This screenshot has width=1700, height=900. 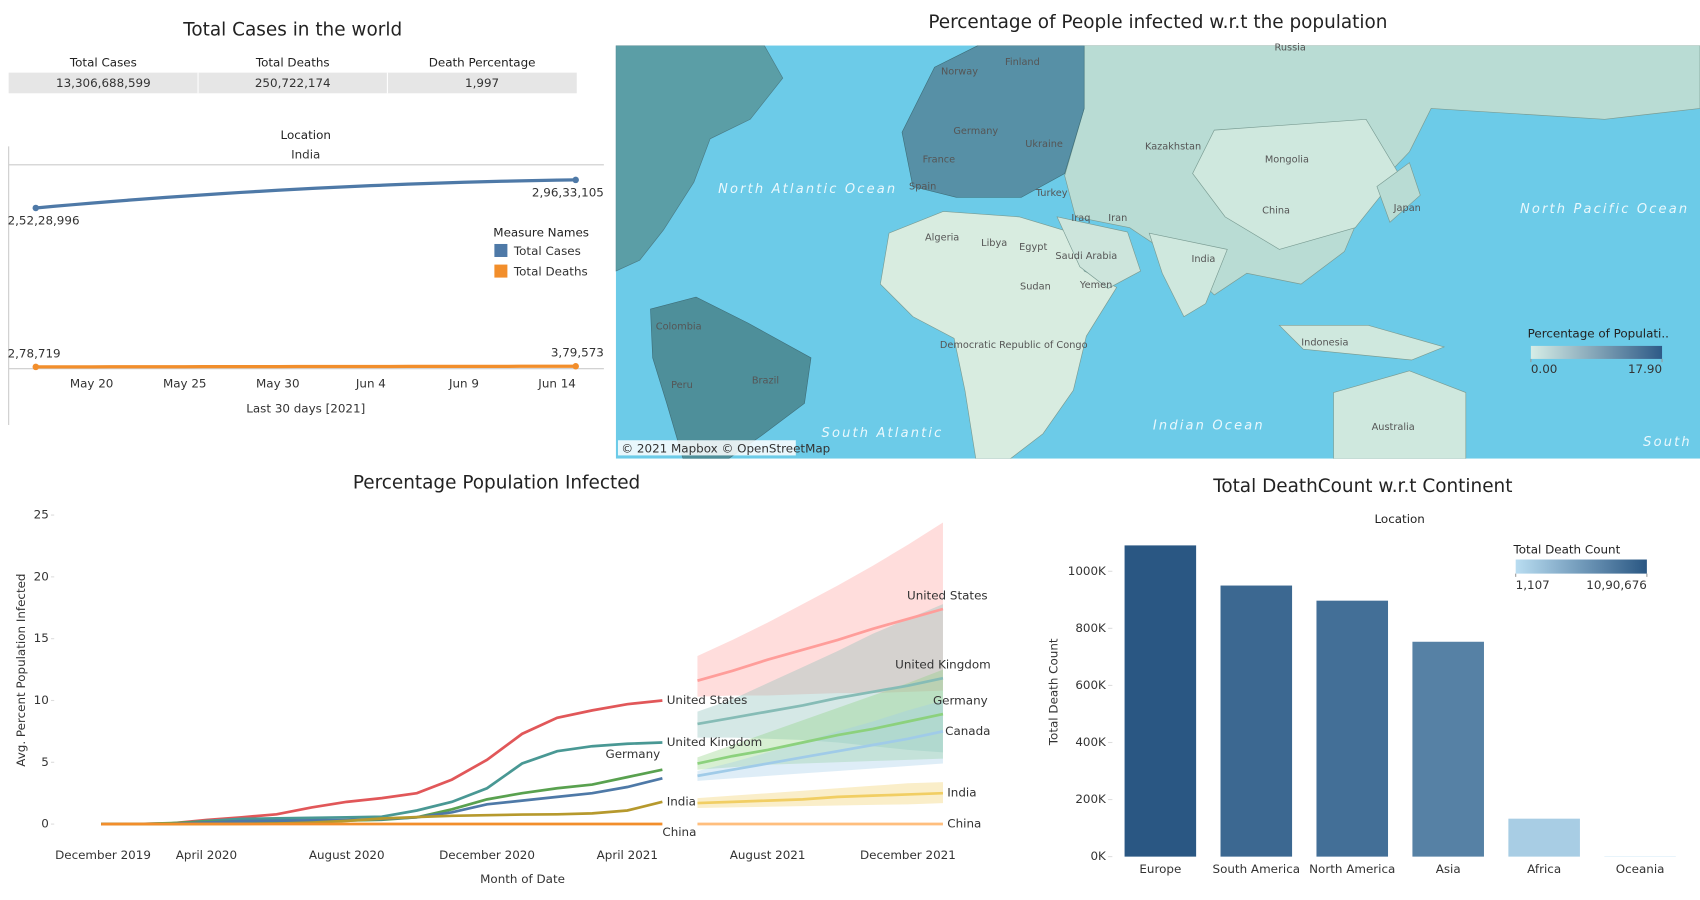 What do you see at coordinates (1616, 585) in the screenshot?
I see `legend-tick-label: 10,90,676` at bounding box center [1616, 585].